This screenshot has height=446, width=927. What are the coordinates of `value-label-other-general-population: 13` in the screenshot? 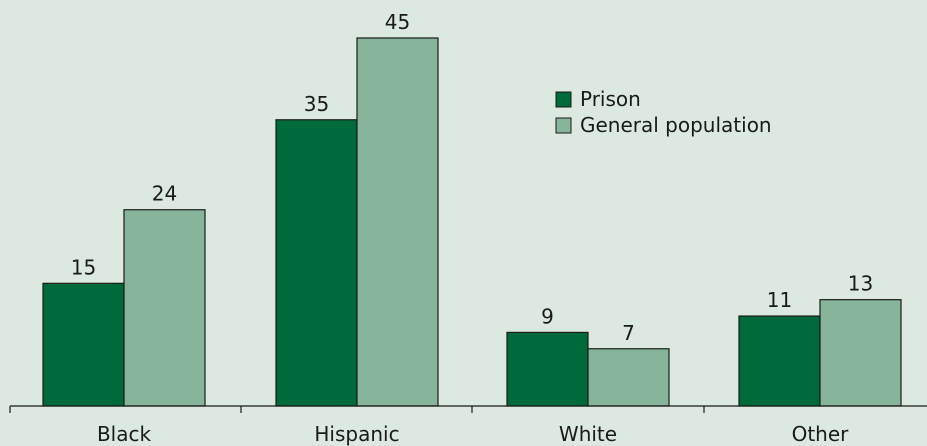 It's located at (860, 284).